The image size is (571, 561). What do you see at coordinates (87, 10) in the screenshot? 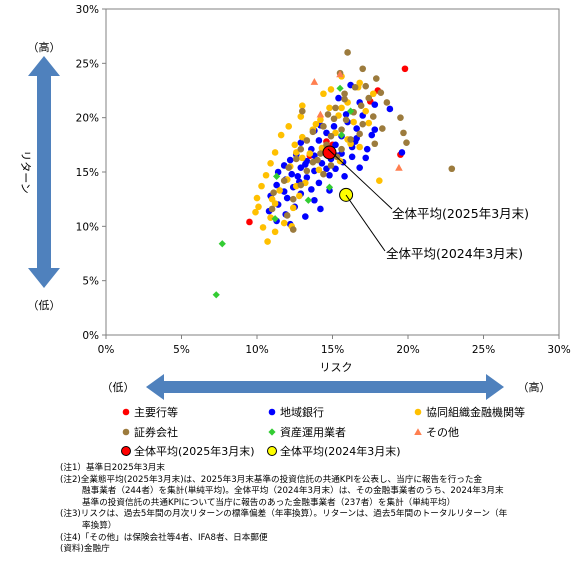
I see `y-tick-label: 30%` at bounding box center [87, 10].